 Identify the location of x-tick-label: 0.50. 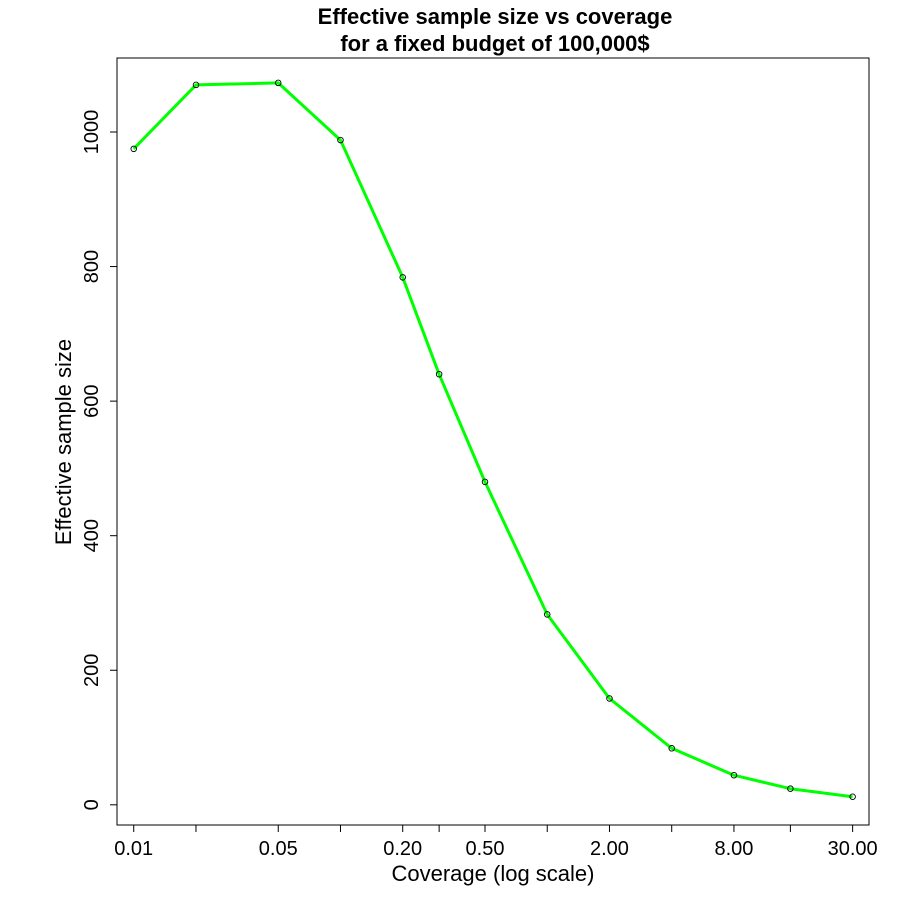
(485, 849).